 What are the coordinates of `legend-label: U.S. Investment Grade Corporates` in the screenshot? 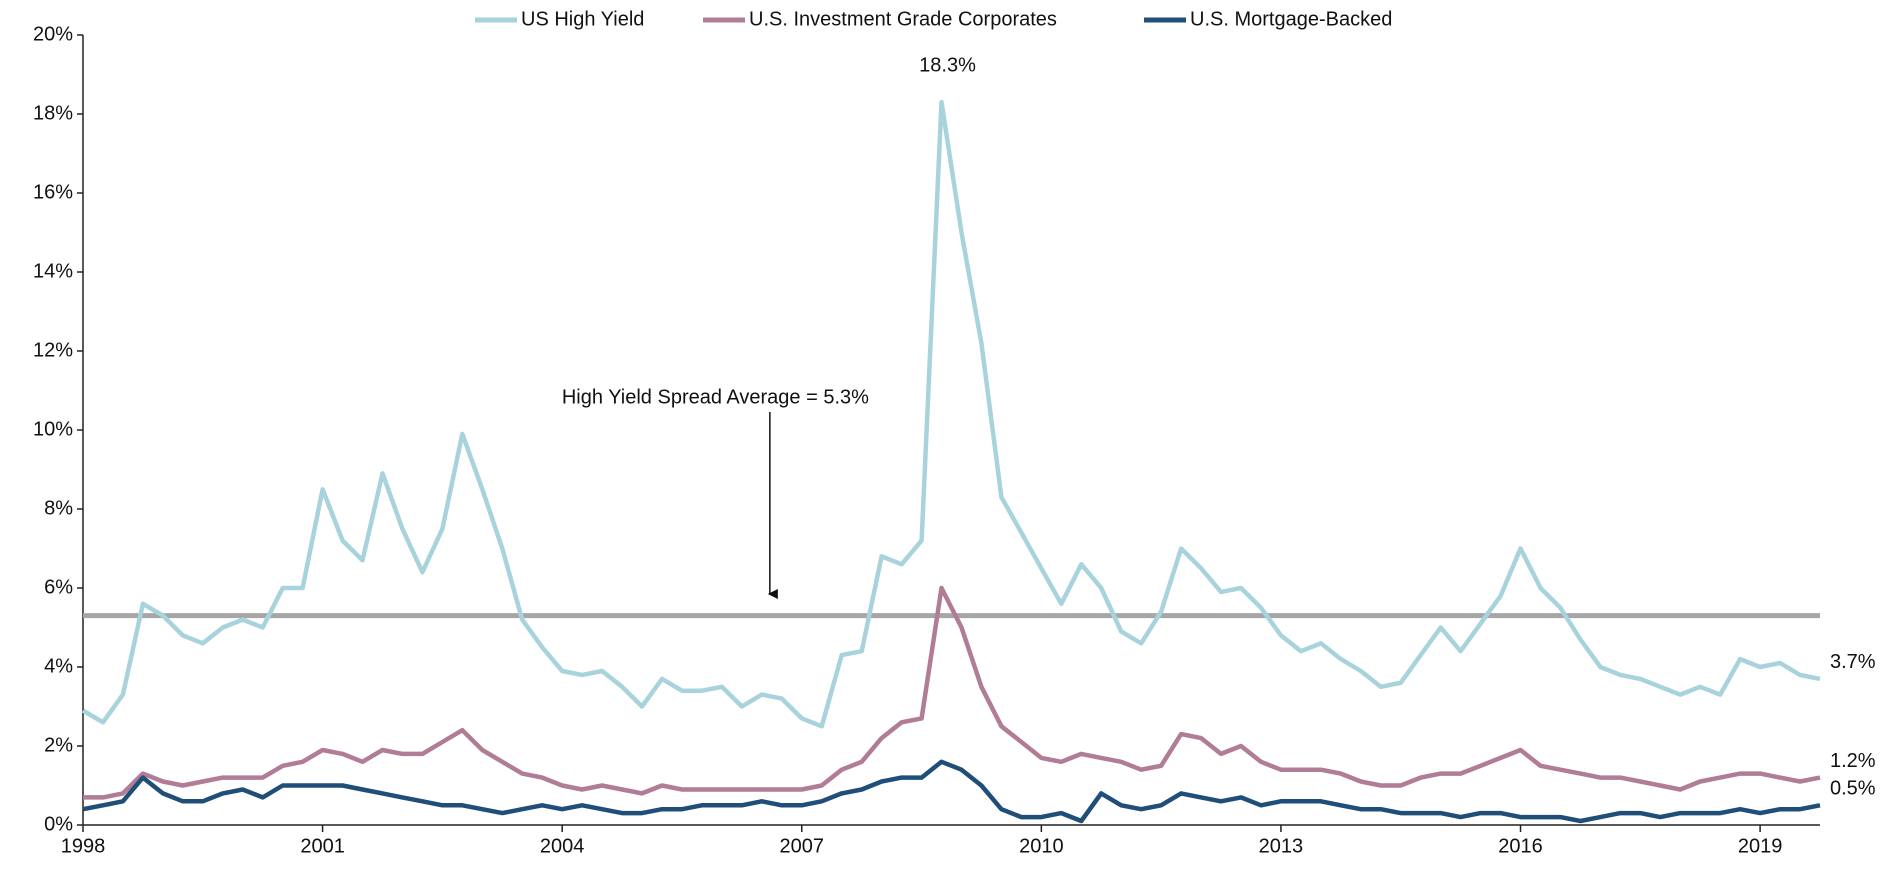 It's located at (903, 19).